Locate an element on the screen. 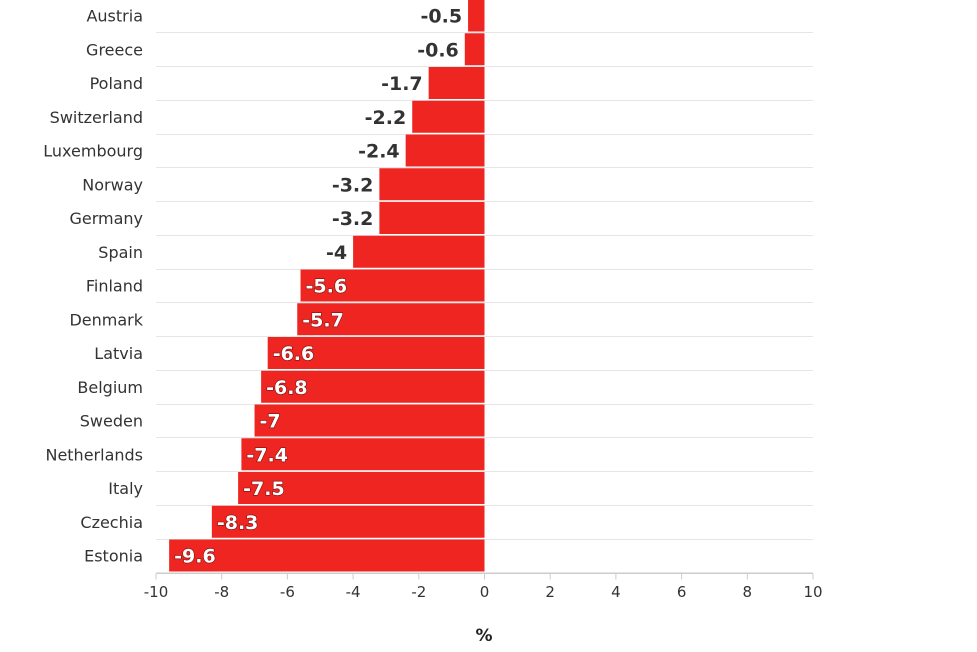 The height and width of the screenshot is (652, 977). category-label-belgium: Belgium is located at coordinates (110, 387).